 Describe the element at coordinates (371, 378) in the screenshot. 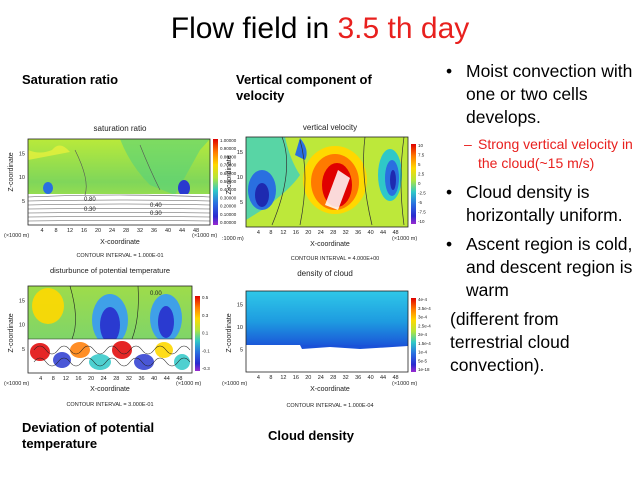

I see `x-tick-label: 40` at that location.